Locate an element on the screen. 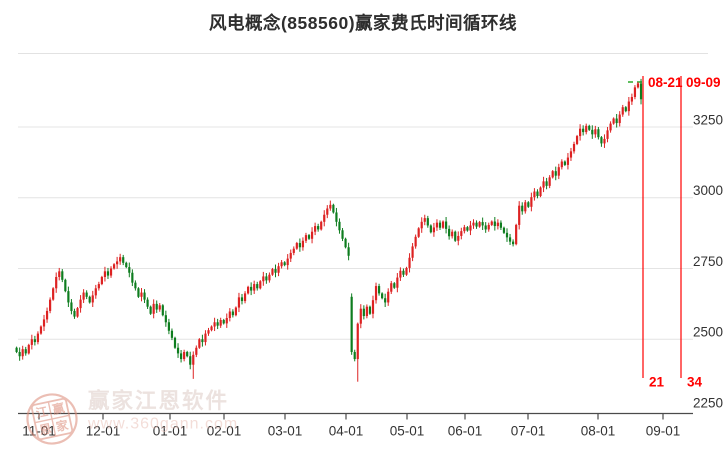 The width and height of the screenshot is (726, 450). x-axis-label: 04-01 is located at coordinates (346, 431).